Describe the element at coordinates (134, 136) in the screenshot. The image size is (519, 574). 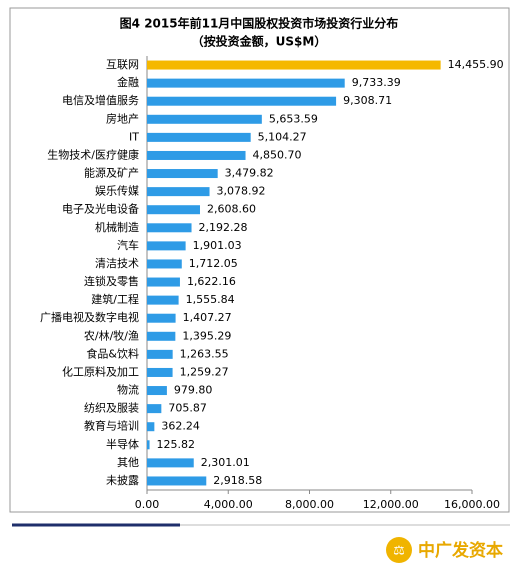
I see `y-tick-label: IT` at that location.